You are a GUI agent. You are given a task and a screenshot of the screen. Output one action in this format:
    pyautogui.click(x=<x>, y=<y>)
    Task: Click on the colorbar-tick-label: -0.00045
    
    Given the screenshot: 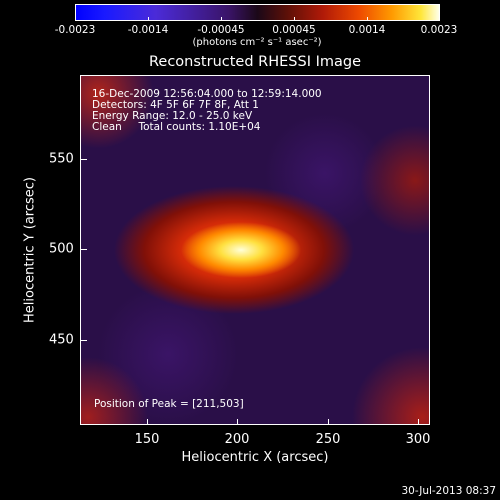 What is the action you would take?
    pyautogui.click(x=221, y=30)
    